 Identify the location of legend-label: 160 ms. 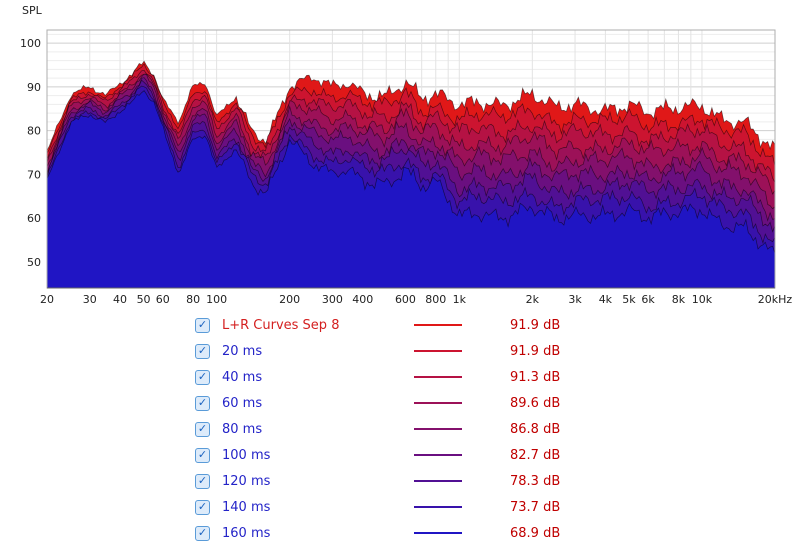
(246, 533).